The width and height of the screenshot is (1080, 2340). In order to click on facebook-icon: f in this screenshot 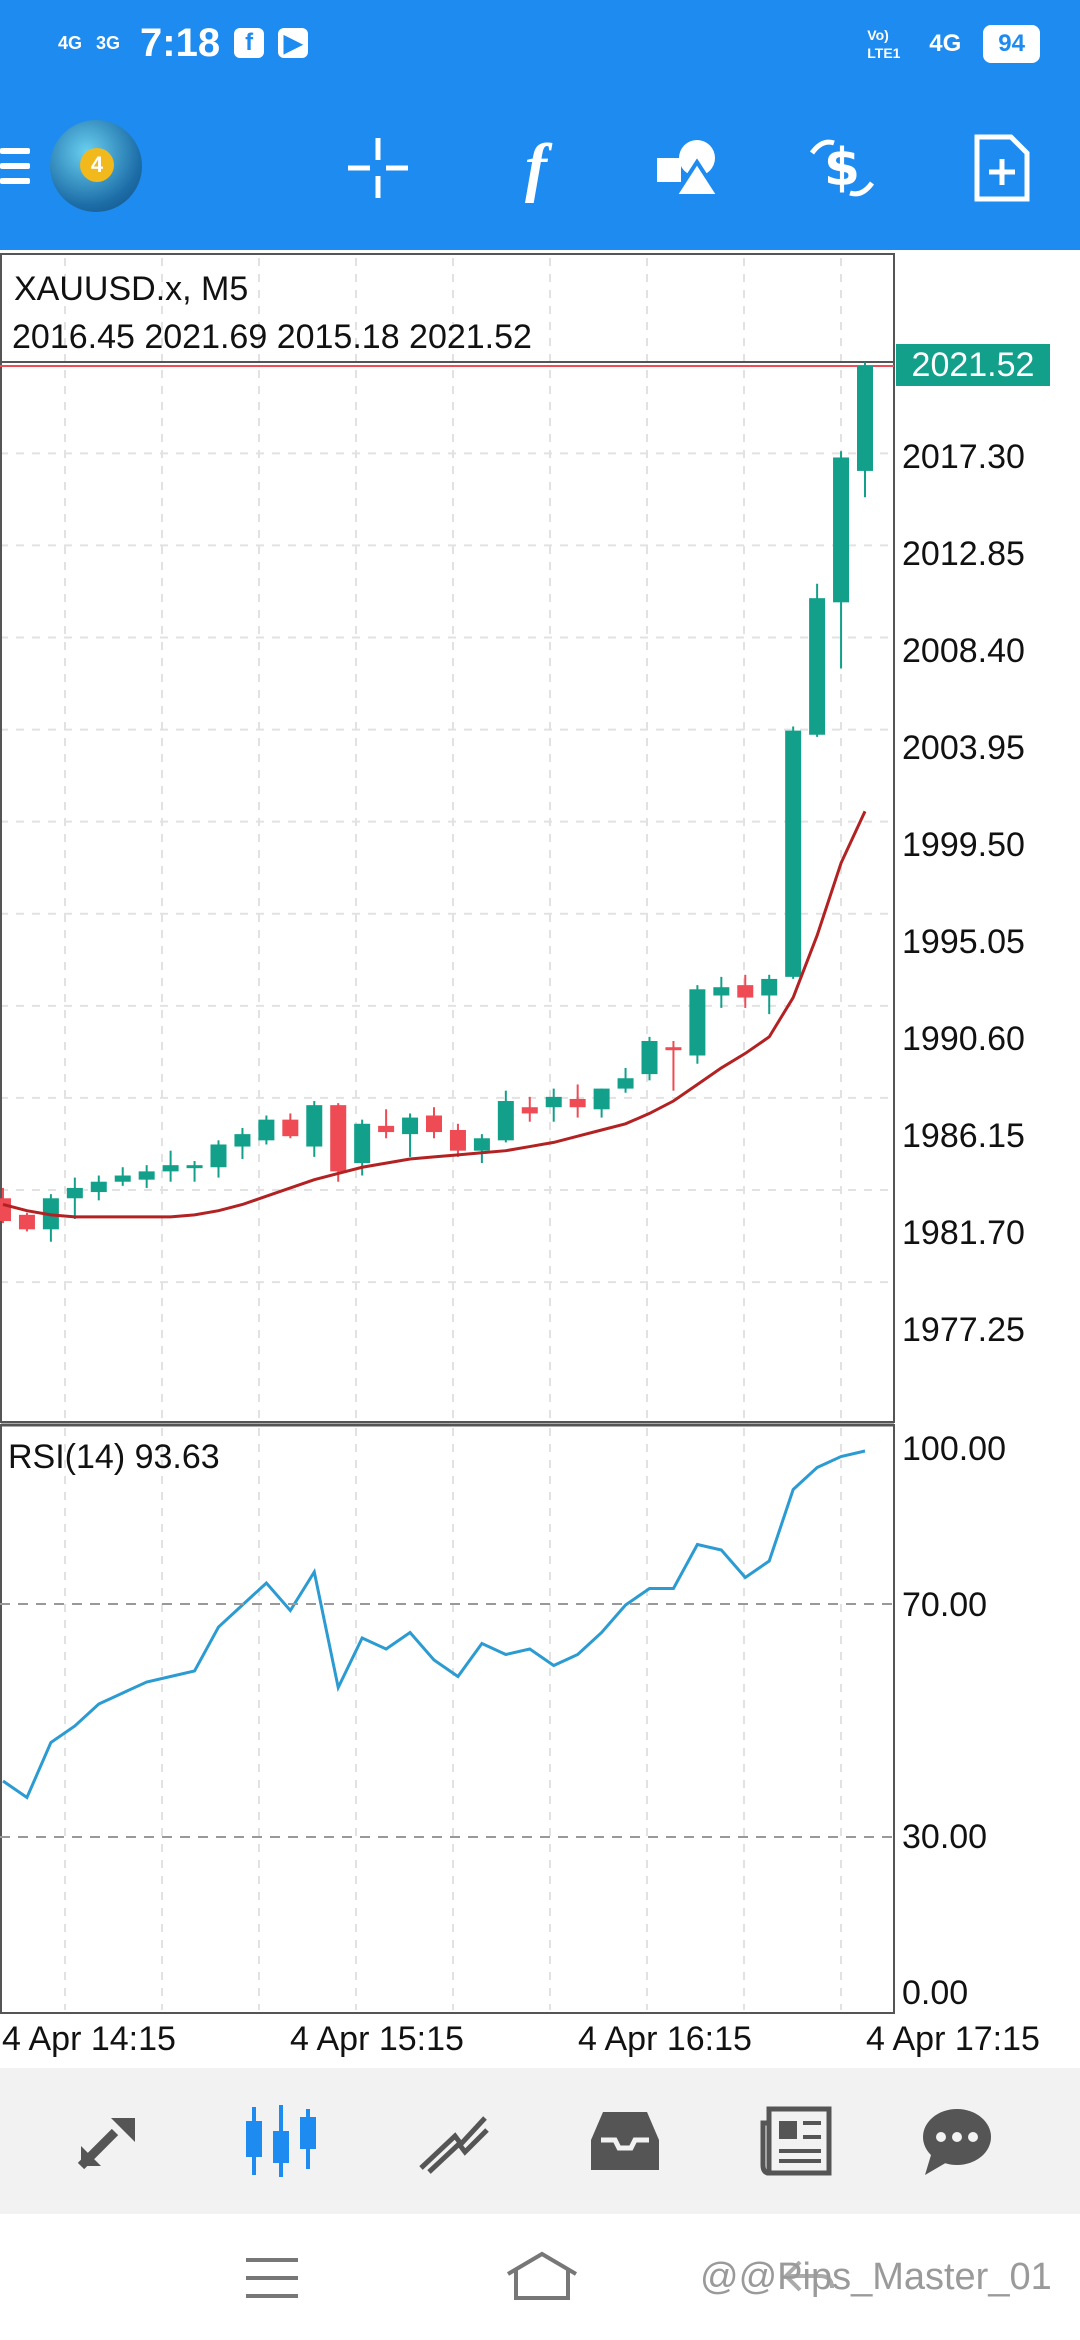, I will do `click(249, 43)`.